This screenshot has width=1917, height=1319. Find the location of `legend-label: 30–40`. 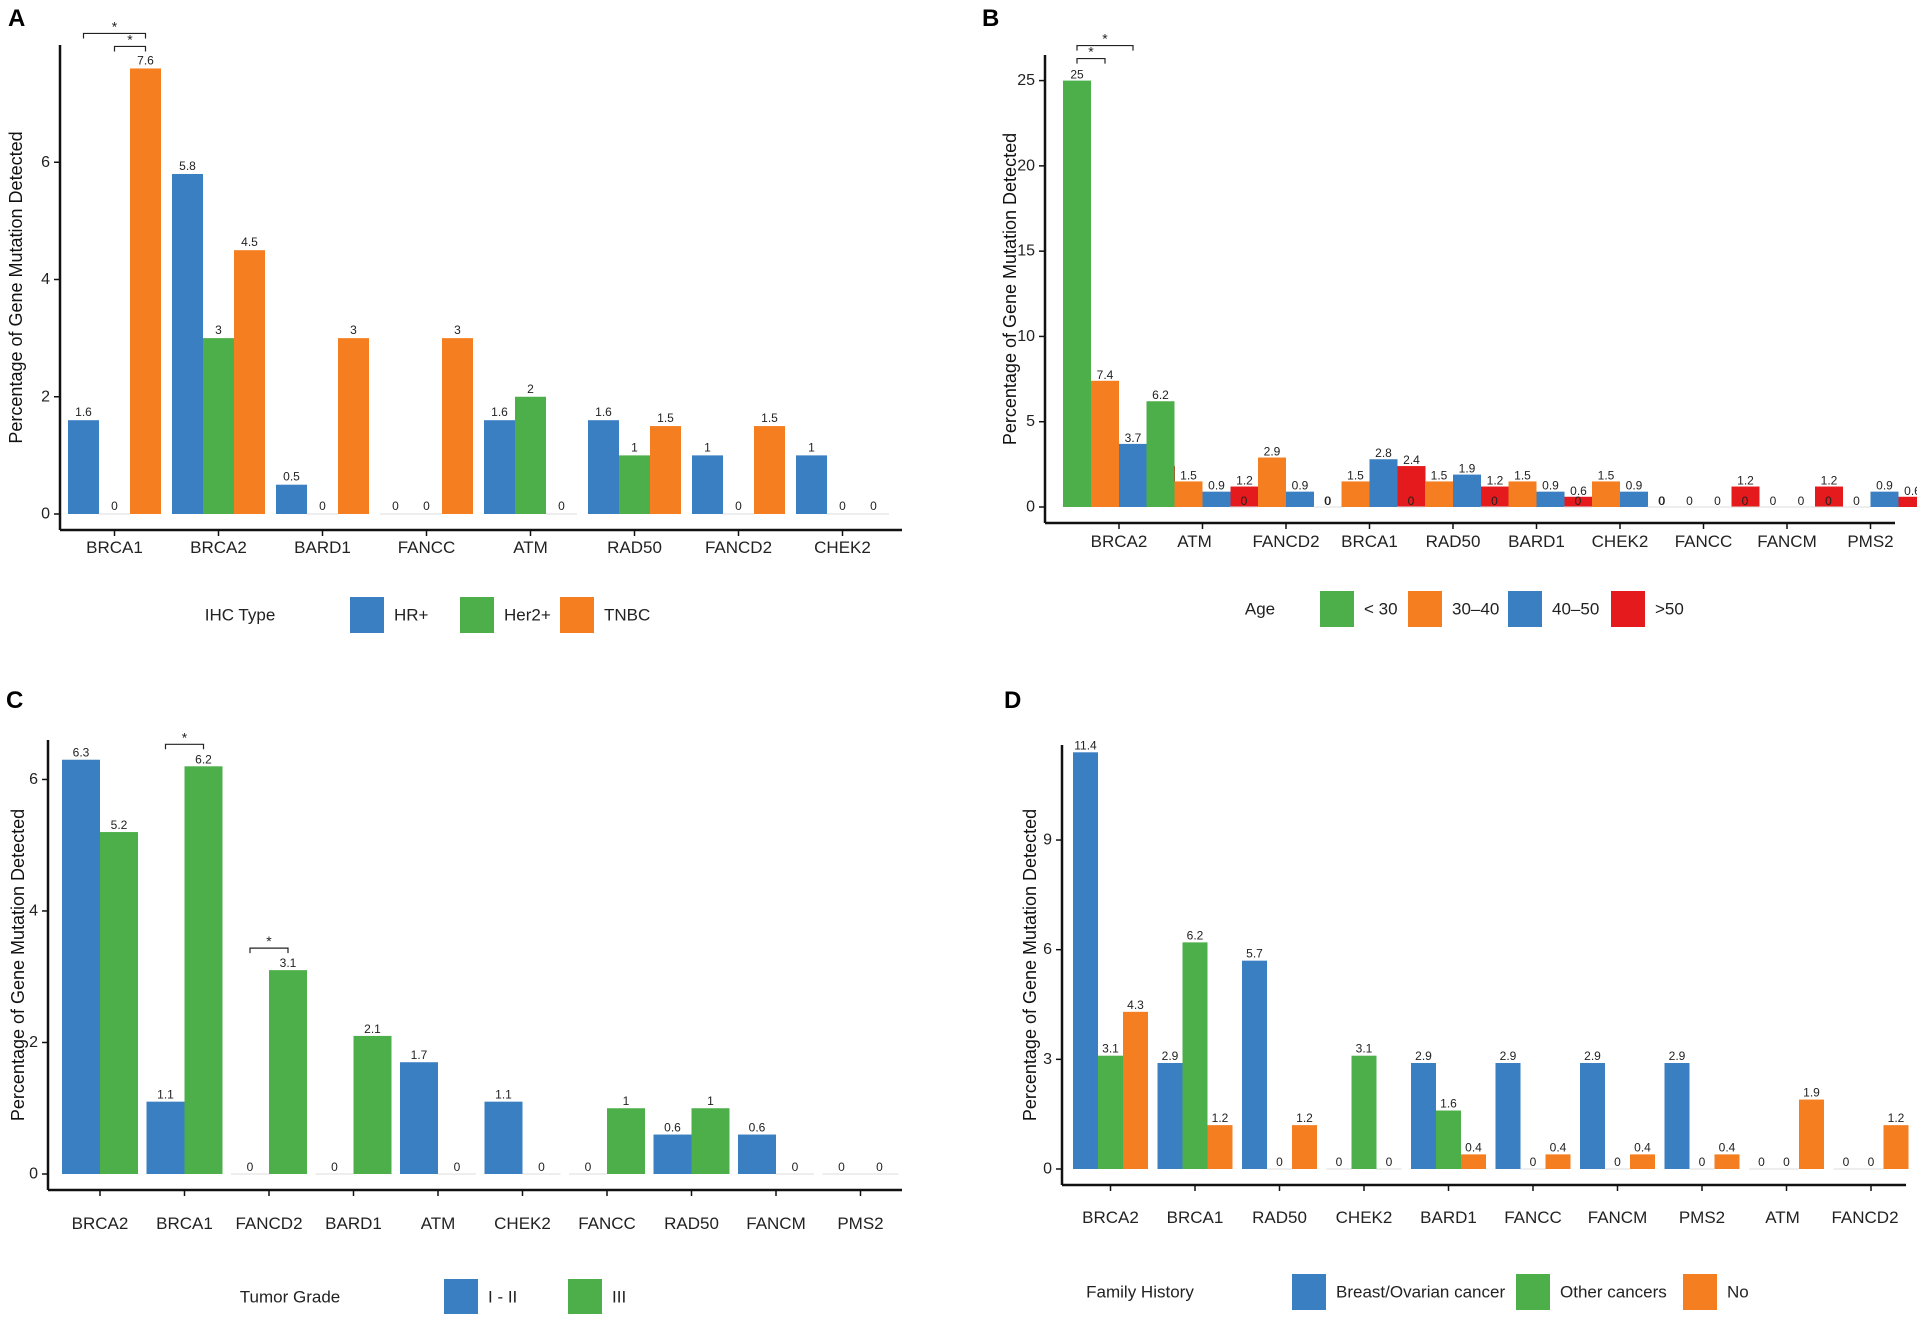

legend-label: 30–40 is located at coordinates (1475, 609).